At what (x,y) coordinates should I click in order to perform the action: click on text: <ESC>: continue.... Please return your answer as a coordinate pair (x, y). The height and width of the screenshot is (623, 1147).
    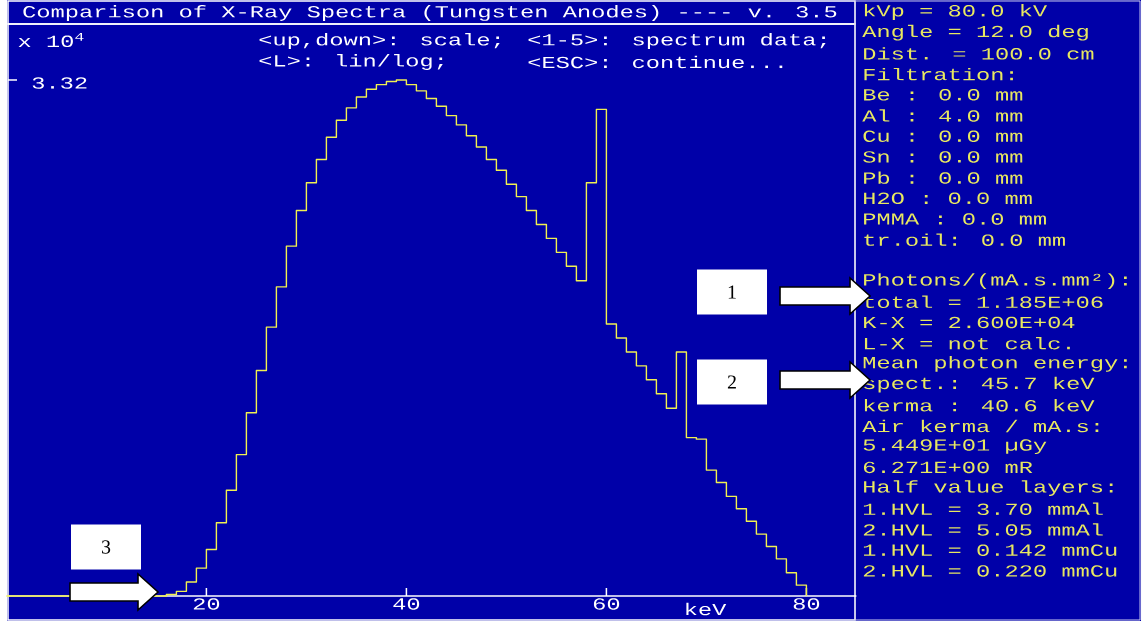
    Looking at the image, I should click on (655, 62).